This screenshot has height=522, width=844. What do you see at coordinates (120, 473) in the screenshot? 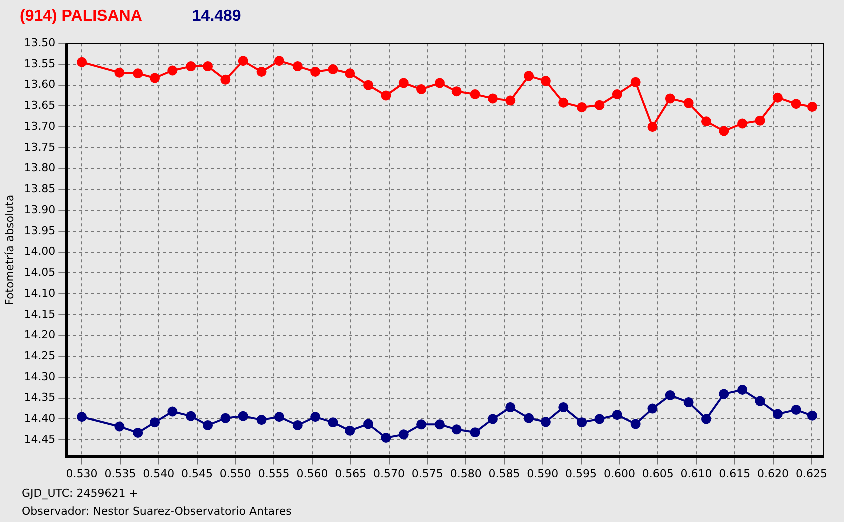
I see `x-tick-label: 0.535` at bounding box center [120, 473].